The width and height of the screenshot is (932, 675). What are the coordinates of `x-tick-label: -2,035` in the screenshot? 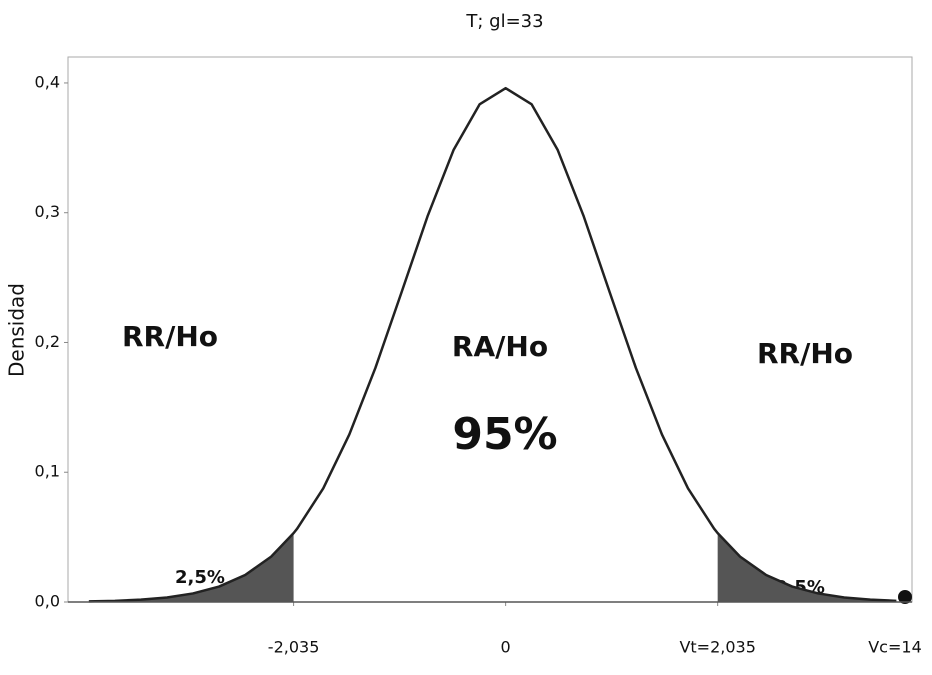 It's located at (294, 647).